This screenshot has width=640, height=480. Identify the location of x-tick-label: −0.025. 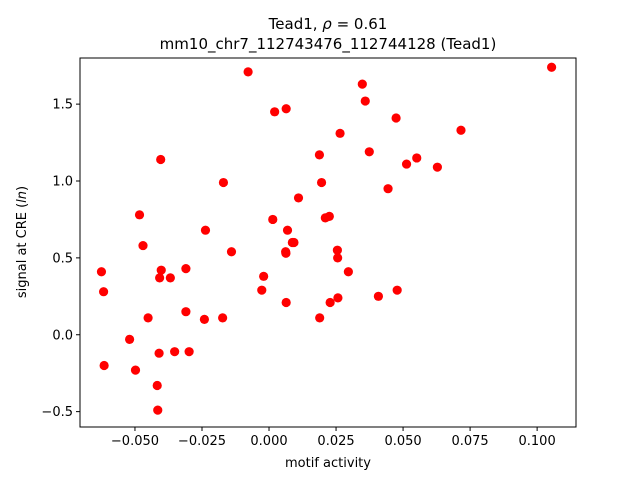
(202, 441).